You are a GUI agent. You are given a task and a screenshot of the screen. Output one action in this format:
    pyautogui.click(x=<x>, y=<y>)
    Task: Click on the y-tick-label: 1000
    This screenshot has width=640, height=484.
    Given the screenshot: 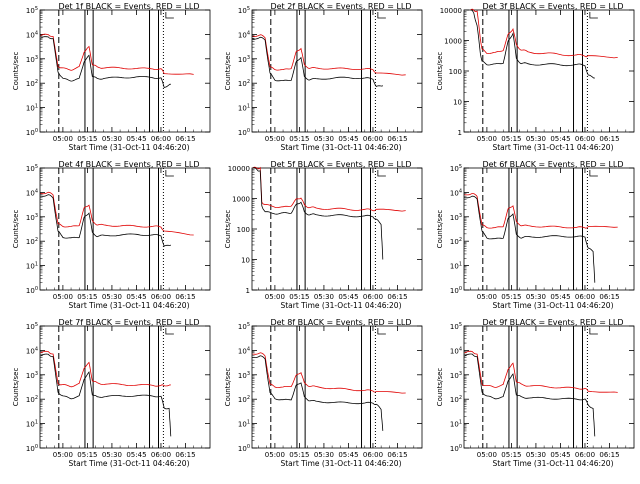 What is the action you would take?
    pyautogui.click(x=241, y=200)
    